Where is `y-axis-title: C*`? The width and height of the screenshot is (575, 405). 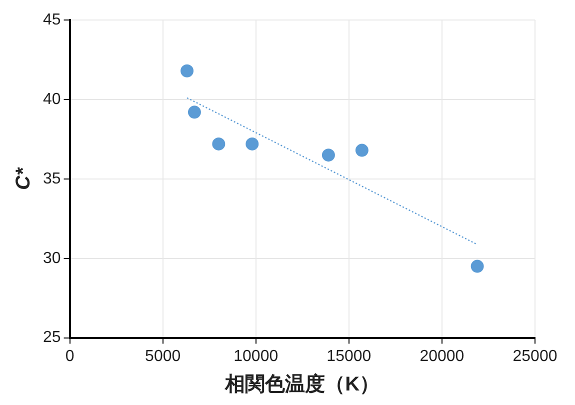
y-axis-title: C* is located at coordinates (23, 178).